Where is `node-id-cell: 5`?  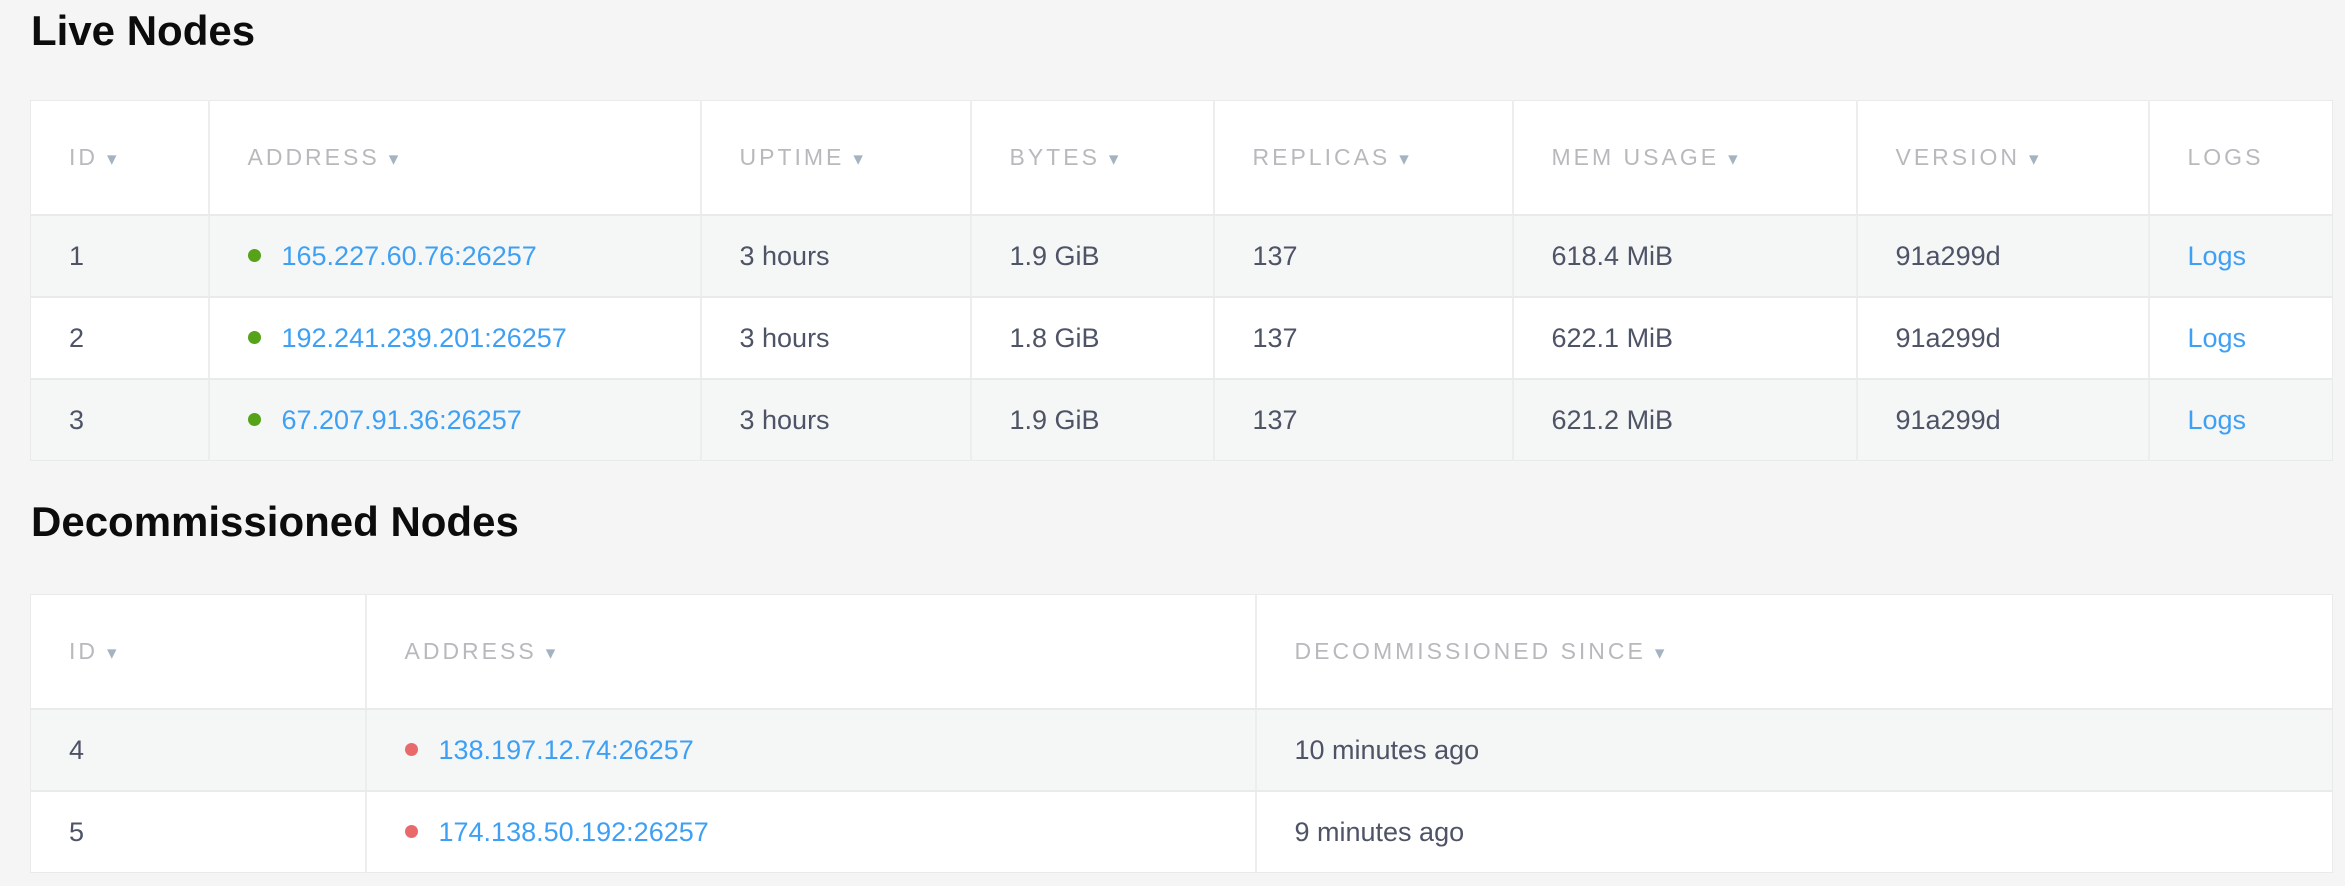 node-id-cell: 5 is located at coordinates (198, 832).